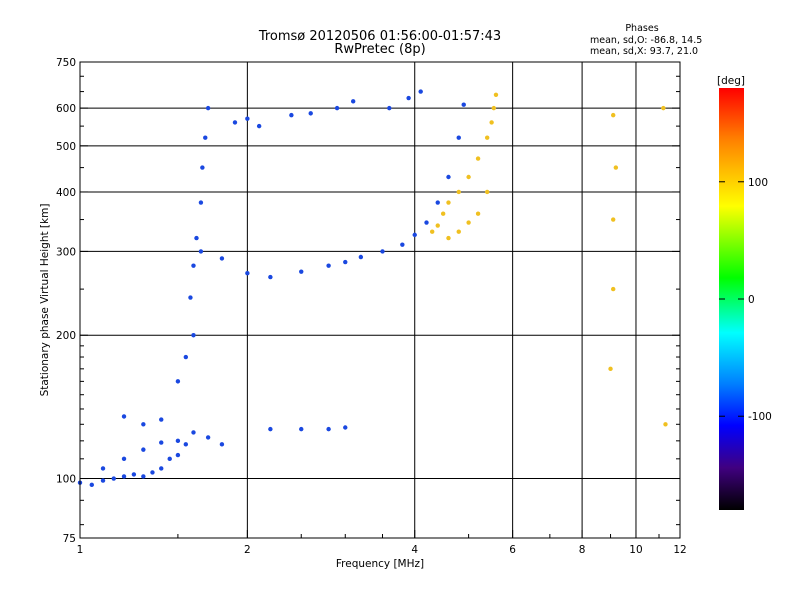  I want to click on chart-title: Tromsø 20120506 01:56:00-01:57:43, so click(379, 36).